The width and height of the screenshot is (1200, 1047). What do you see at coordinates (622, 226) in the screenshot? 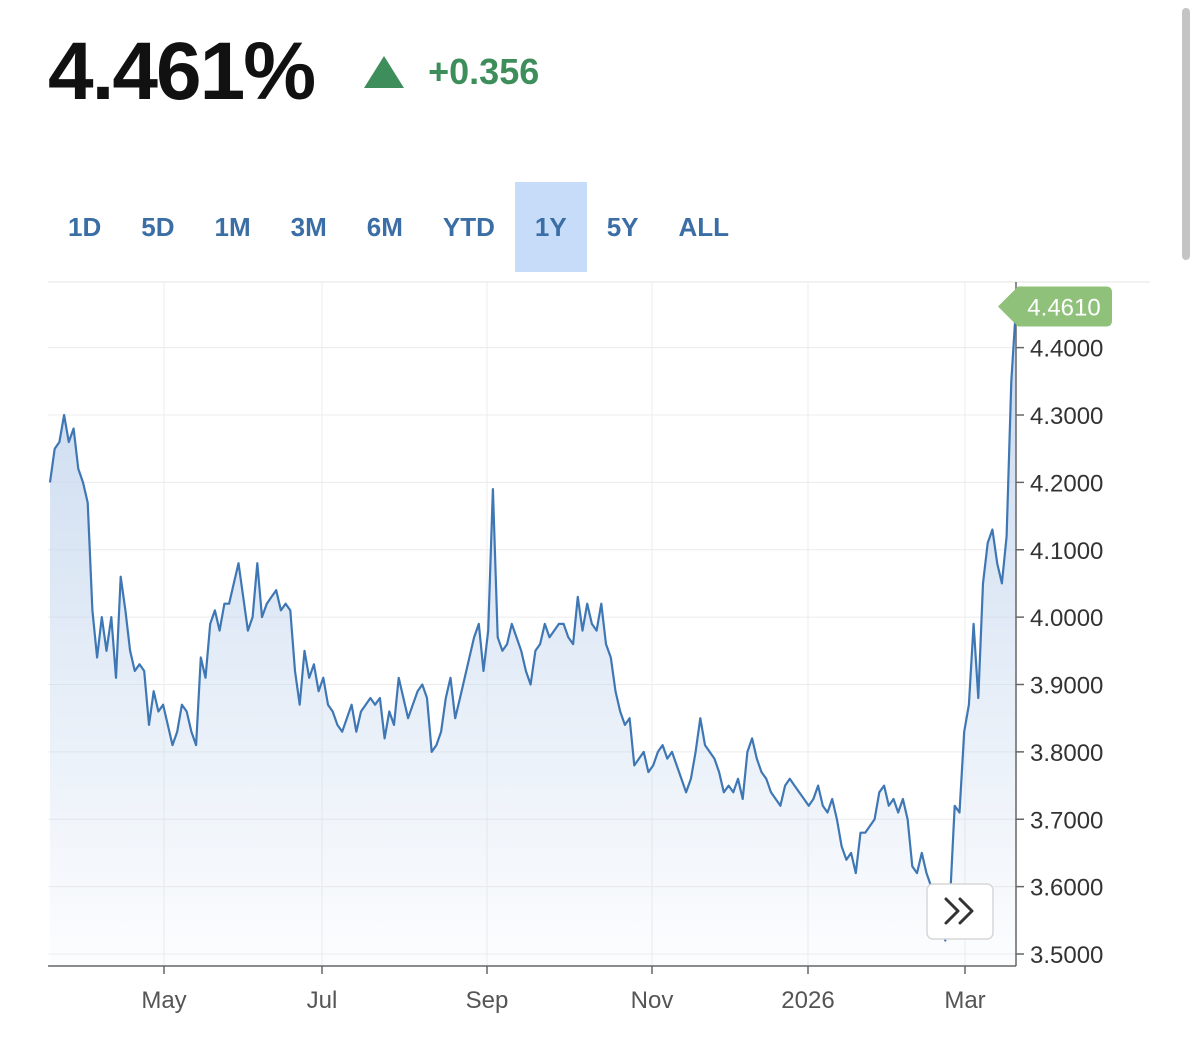
I see `tab-5y: 5Y` at bounding box center [622, 226].